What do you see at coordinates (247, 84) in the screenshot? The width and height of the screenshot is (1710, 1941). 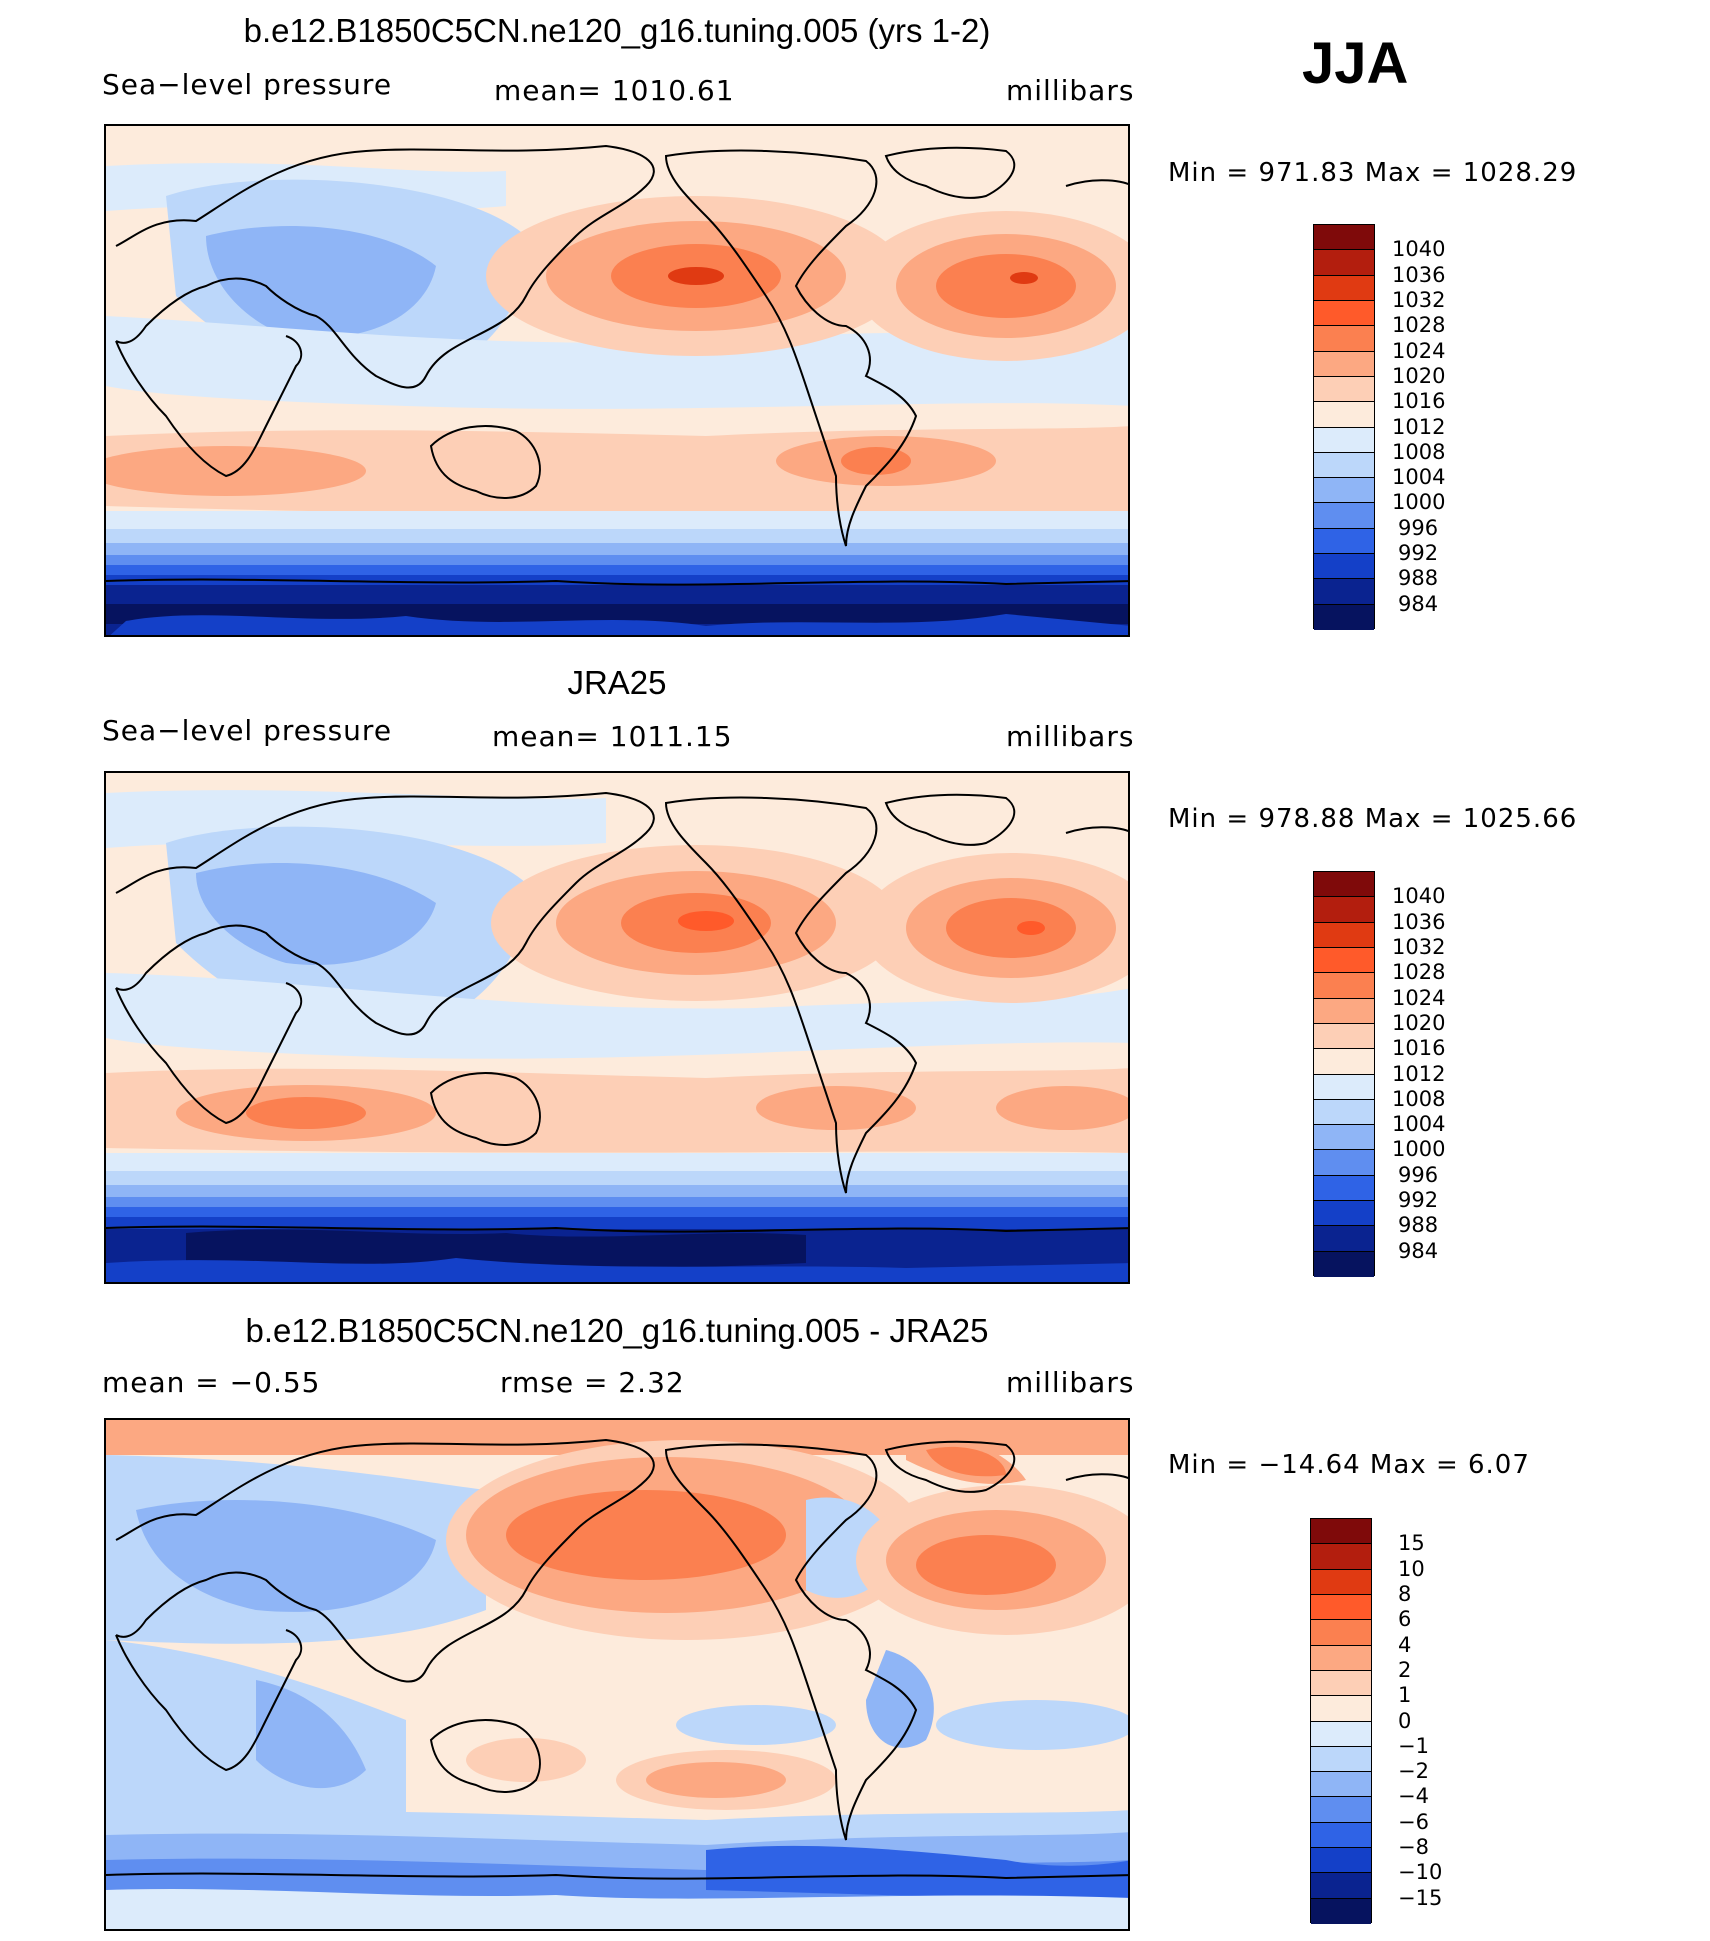 I see `panel-1-variable-label: Sea−level pressure` at bounding box center [247, 84].